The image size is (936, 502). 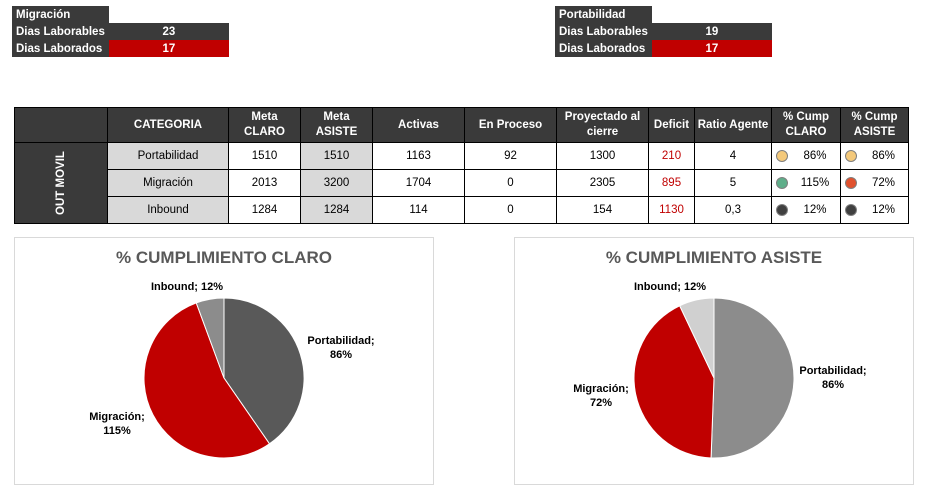 I want to click on header-meta-asiste: Meta ASISTE, so click(x=336, y=125).